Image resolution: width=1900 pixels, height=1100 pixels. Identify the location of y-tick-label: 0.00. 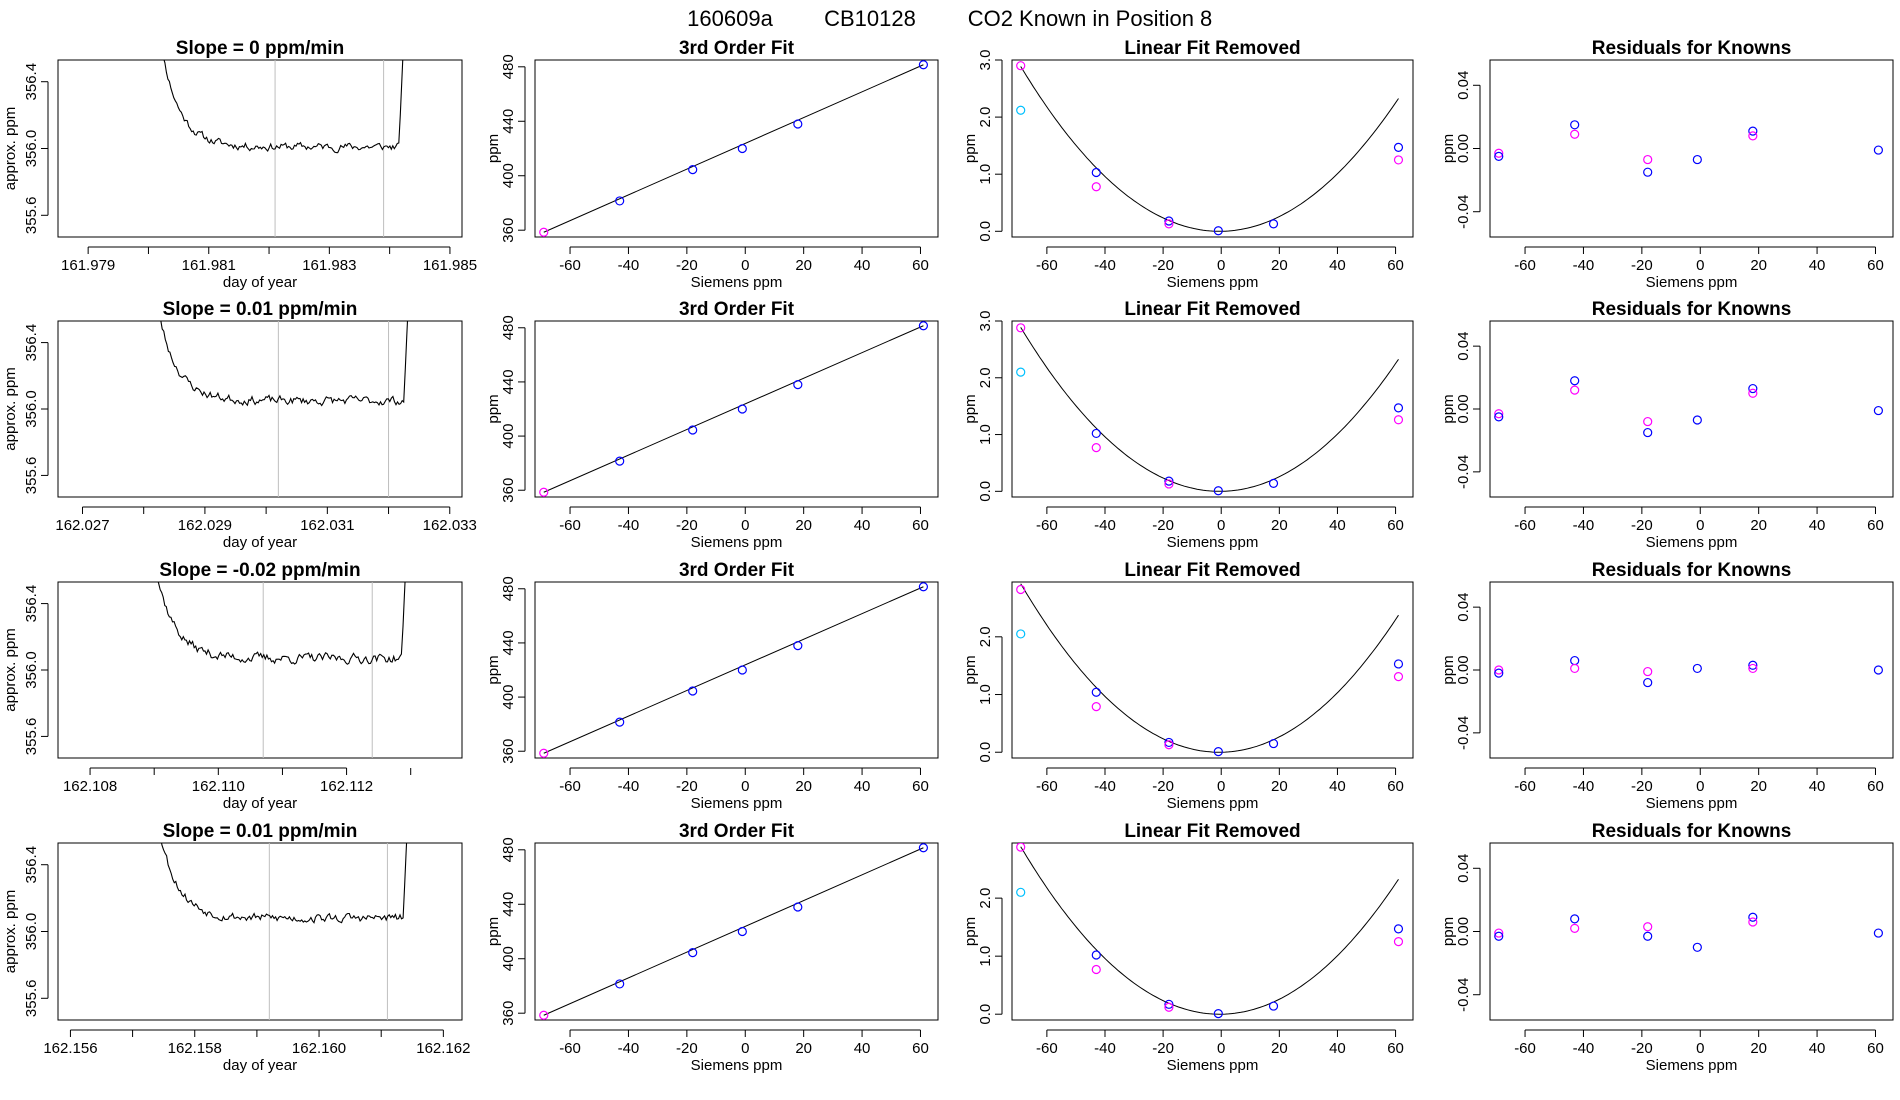
(1463, 669).